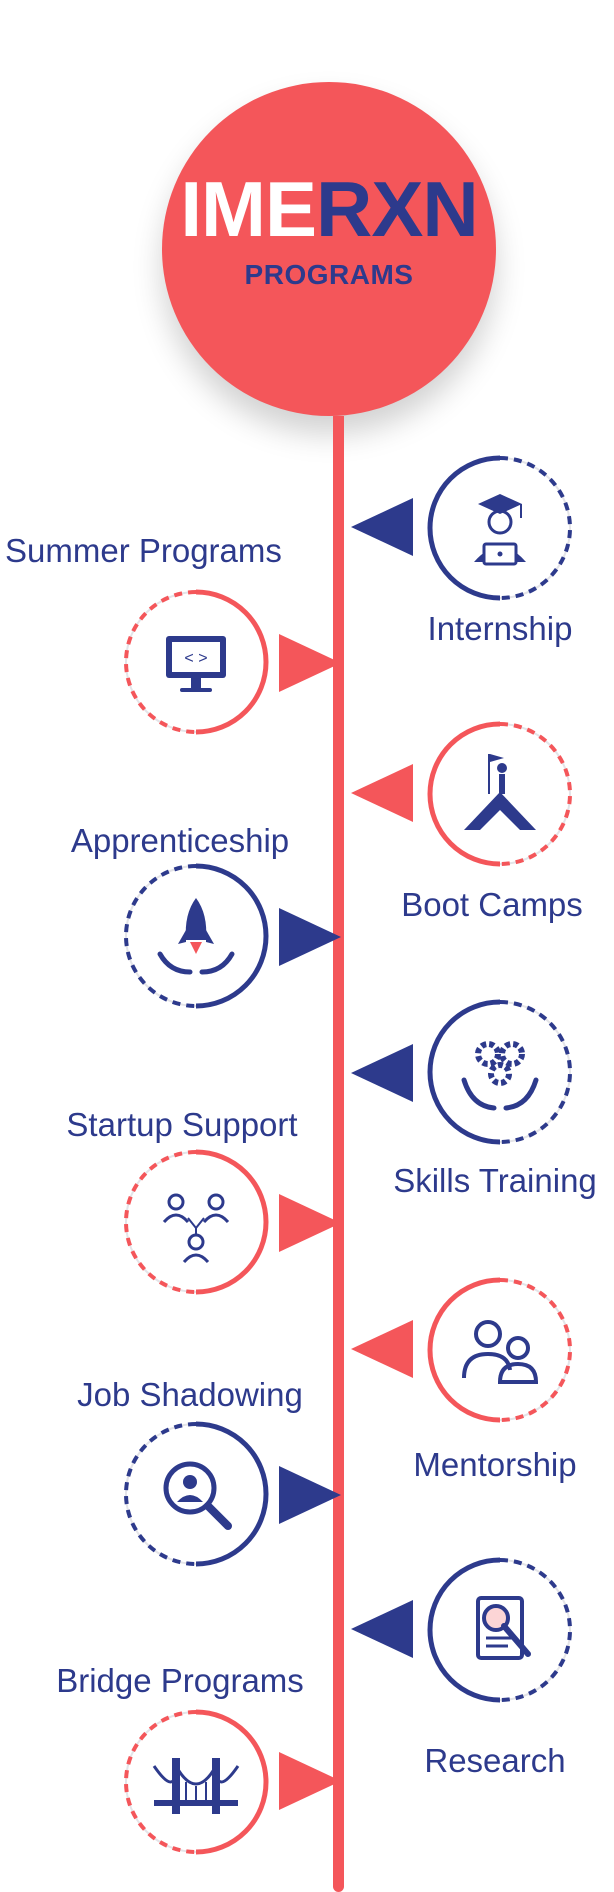  I want to click on timeline-spine, so click(338, 1154).